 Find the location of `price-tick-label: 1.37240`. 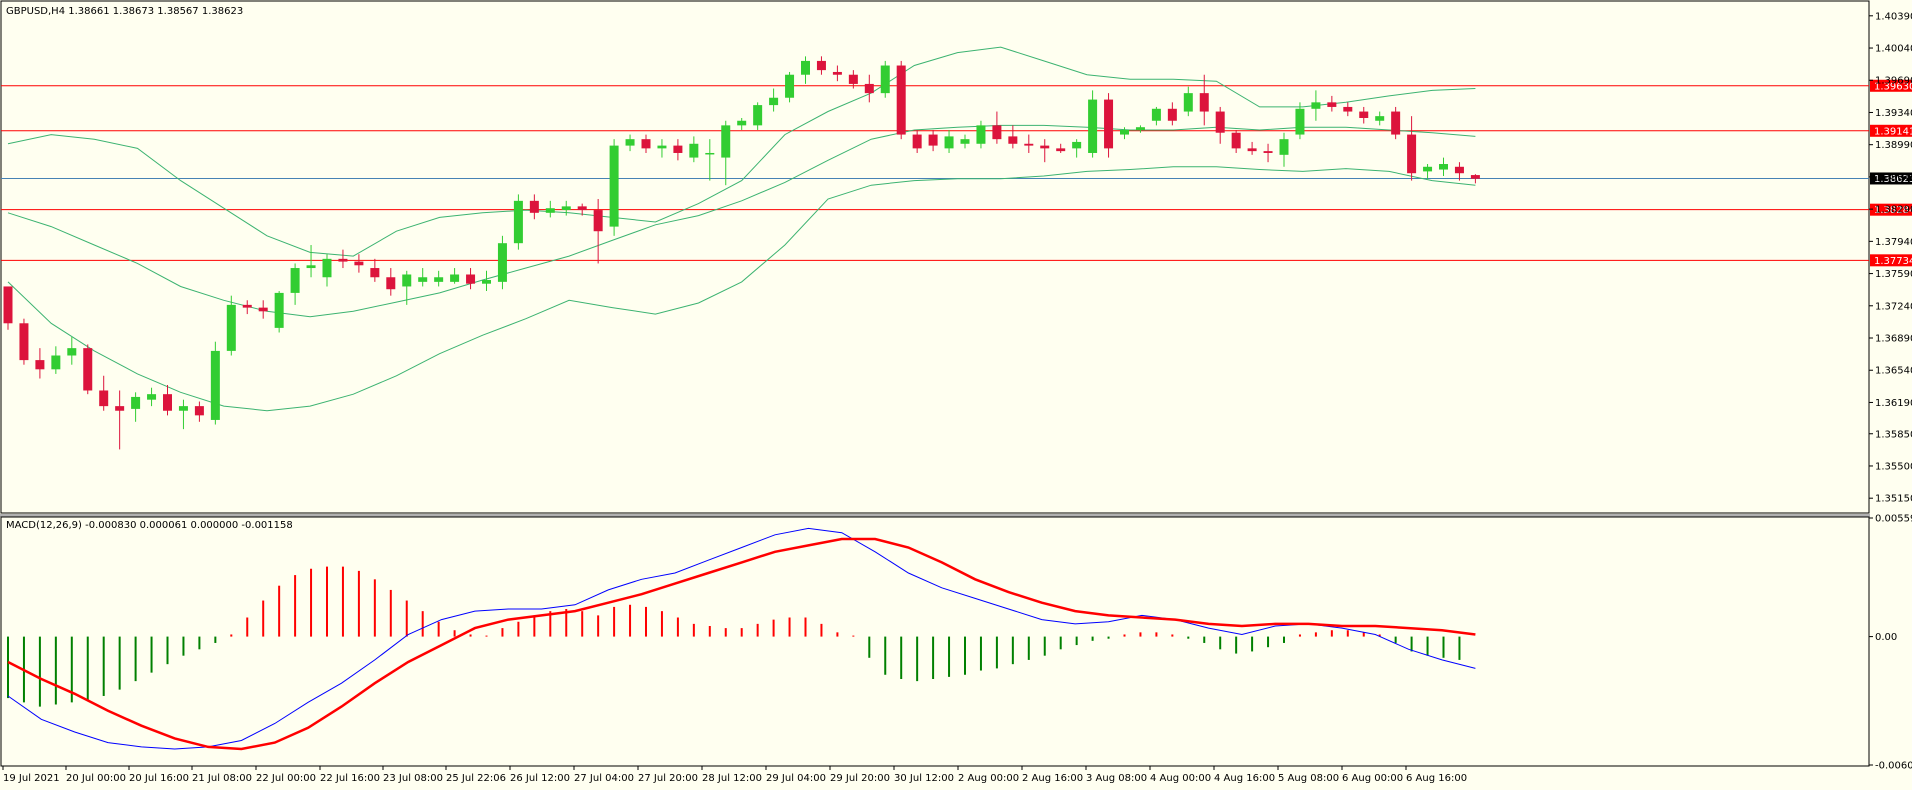

price-tick-label: 1.37240 is located at coordinates (1893, 306).